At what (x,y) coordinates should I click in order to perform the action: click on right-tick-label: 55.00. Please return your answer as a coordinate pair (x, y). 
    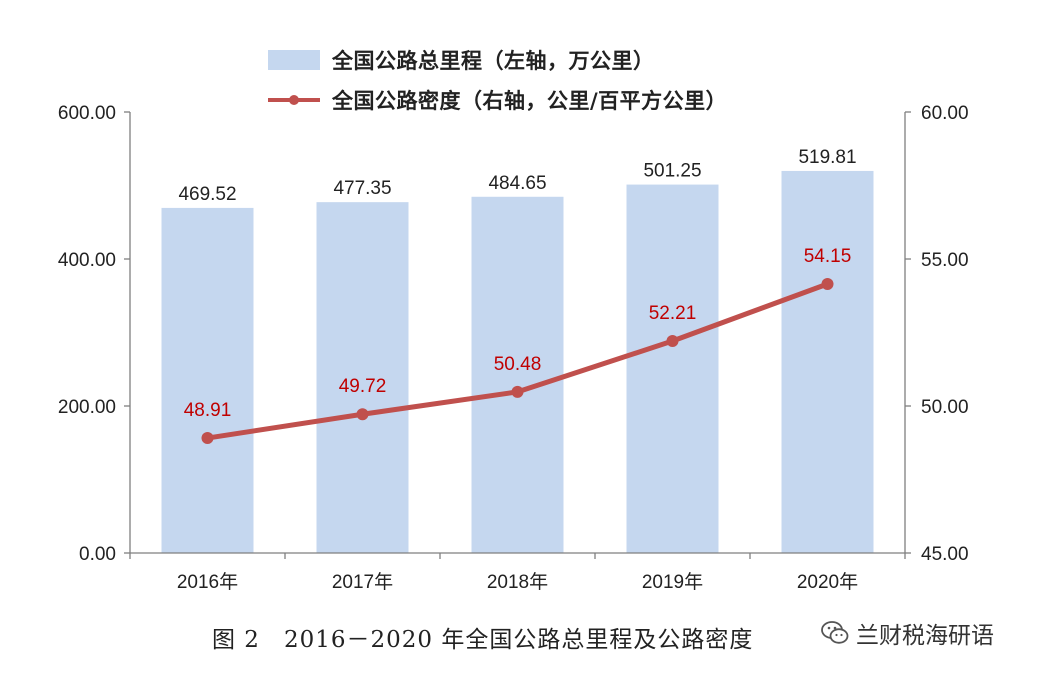
    Looking at the image, I should click on (945, 260).